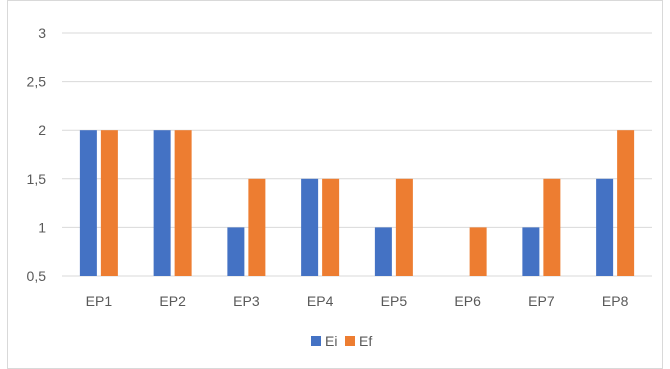 The height and width of the screenshot is (369, 670). What do you see at coordinates (552, 227) in the screenshot?
I see `bar-ef-ep7` at bounding box center [552, 227].